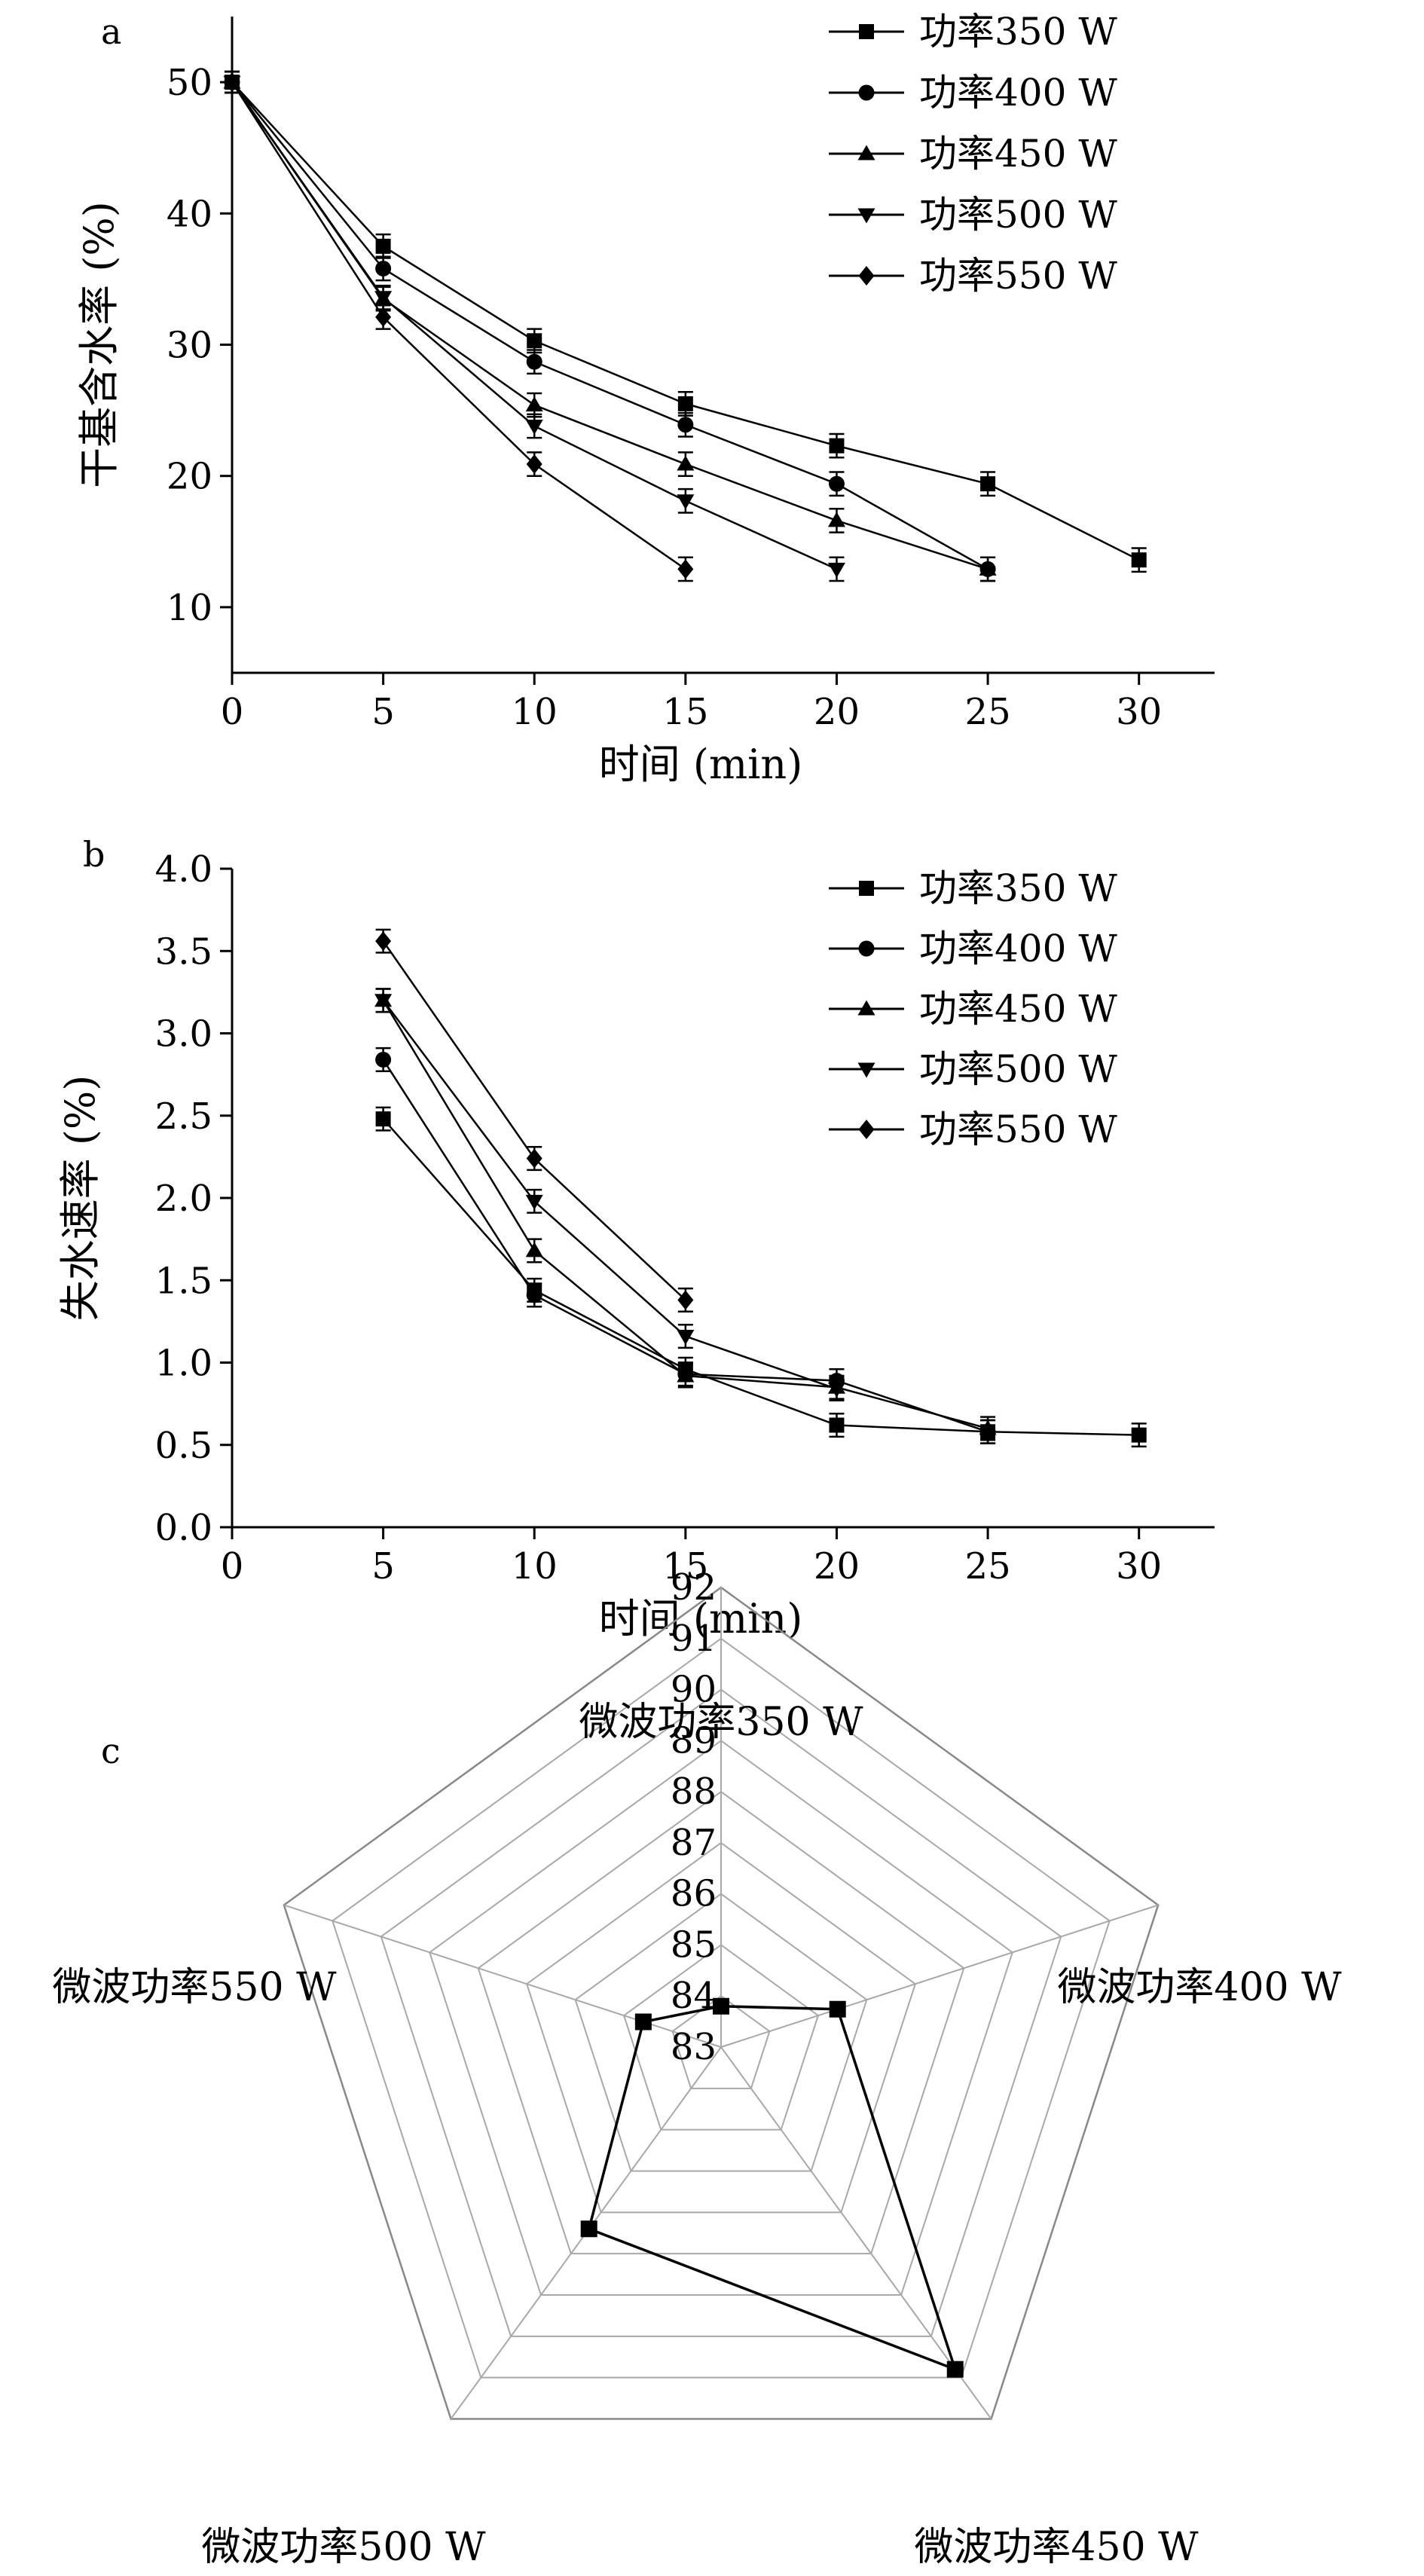  Describe the element at coordinates (1018, 1009) in the screenshot. I see `legend-label: 功率450 W` at that location.